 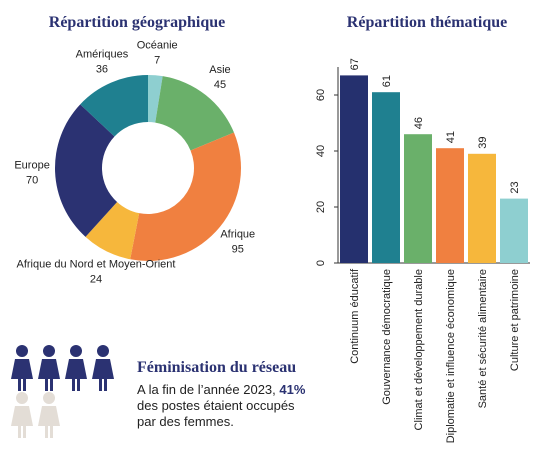 What do you see at coordinates (157, 60) in the screenshot?
I see `slice-value: 7` at bounding box center [157, 60].